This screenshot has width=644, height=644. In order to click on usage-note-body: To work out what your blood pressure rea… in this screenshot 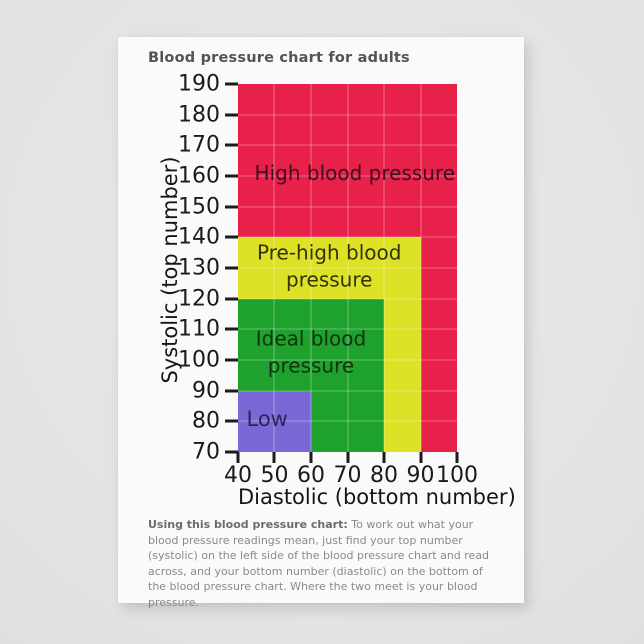, I will do `click(319, 564)`.